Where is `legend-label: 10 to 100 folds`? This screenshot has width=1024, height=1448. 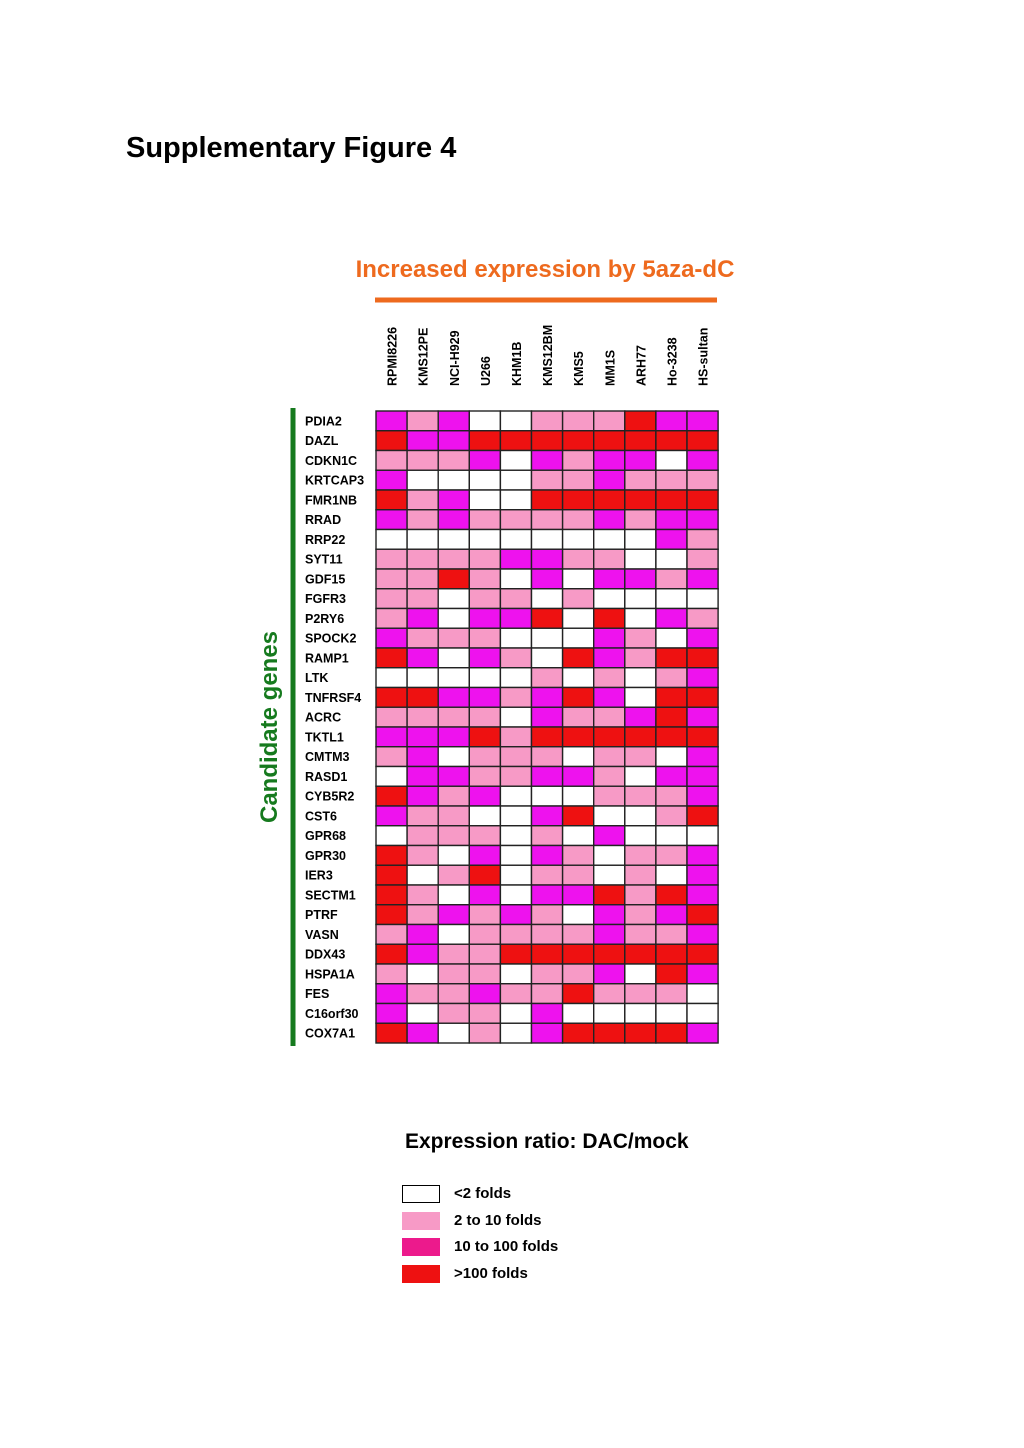
legend-label: 10 to 100 folds is located at coordinates (506, 1246).